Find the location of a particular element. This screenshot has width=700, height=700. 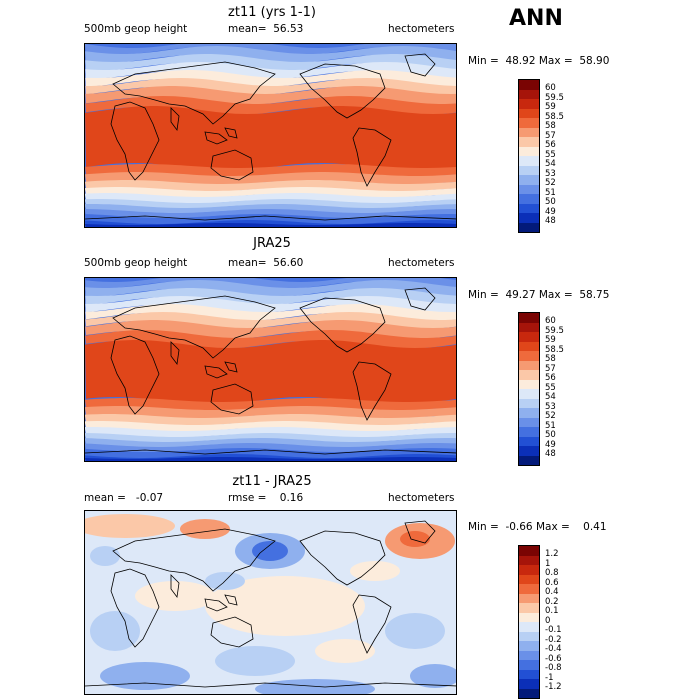

variable-label: 500mb geop height is located at coordinates (136, 29).